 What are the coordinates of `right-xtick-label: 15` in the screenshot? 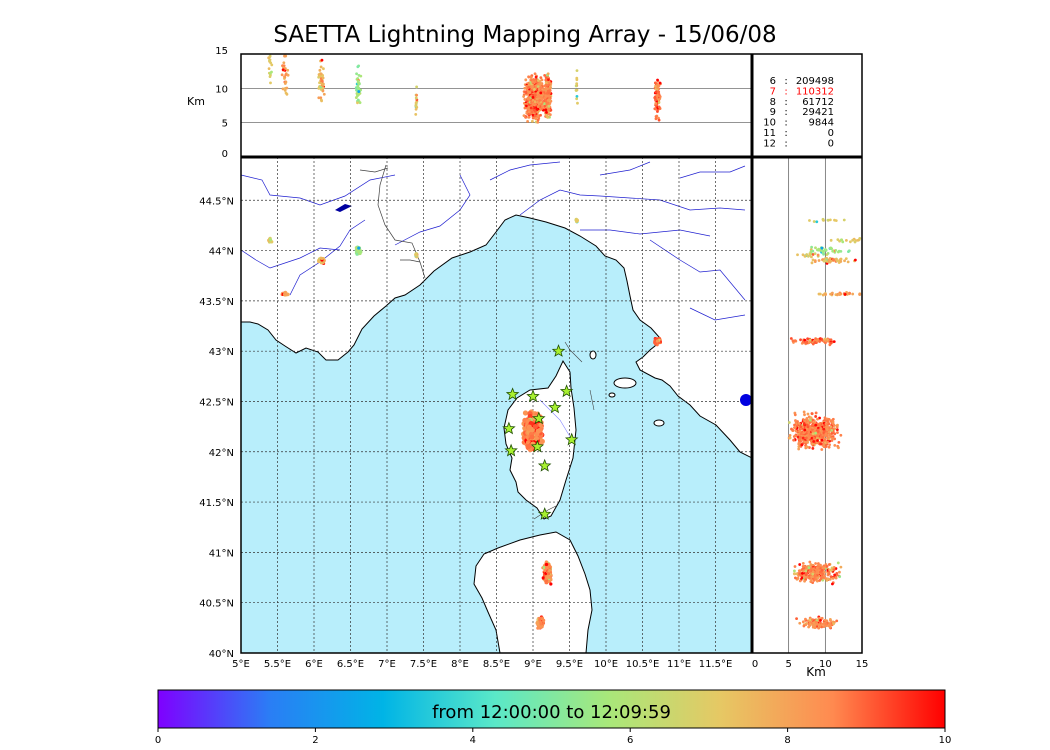 It's located at (862, 664).